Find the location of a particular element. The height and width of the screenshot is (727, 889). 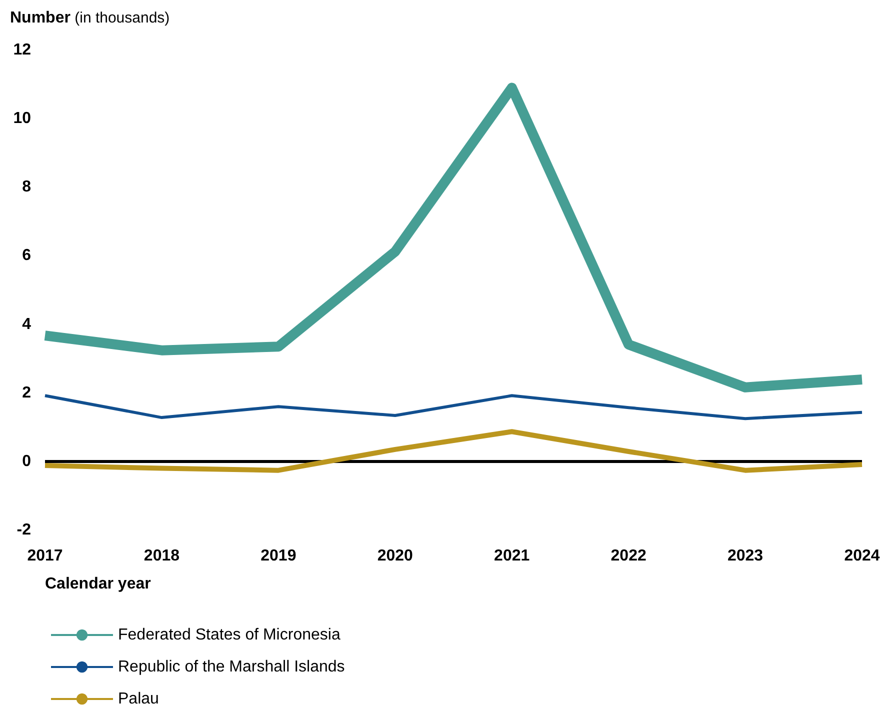

x-tick-label: 2020 is located at coordinates (395, 556).